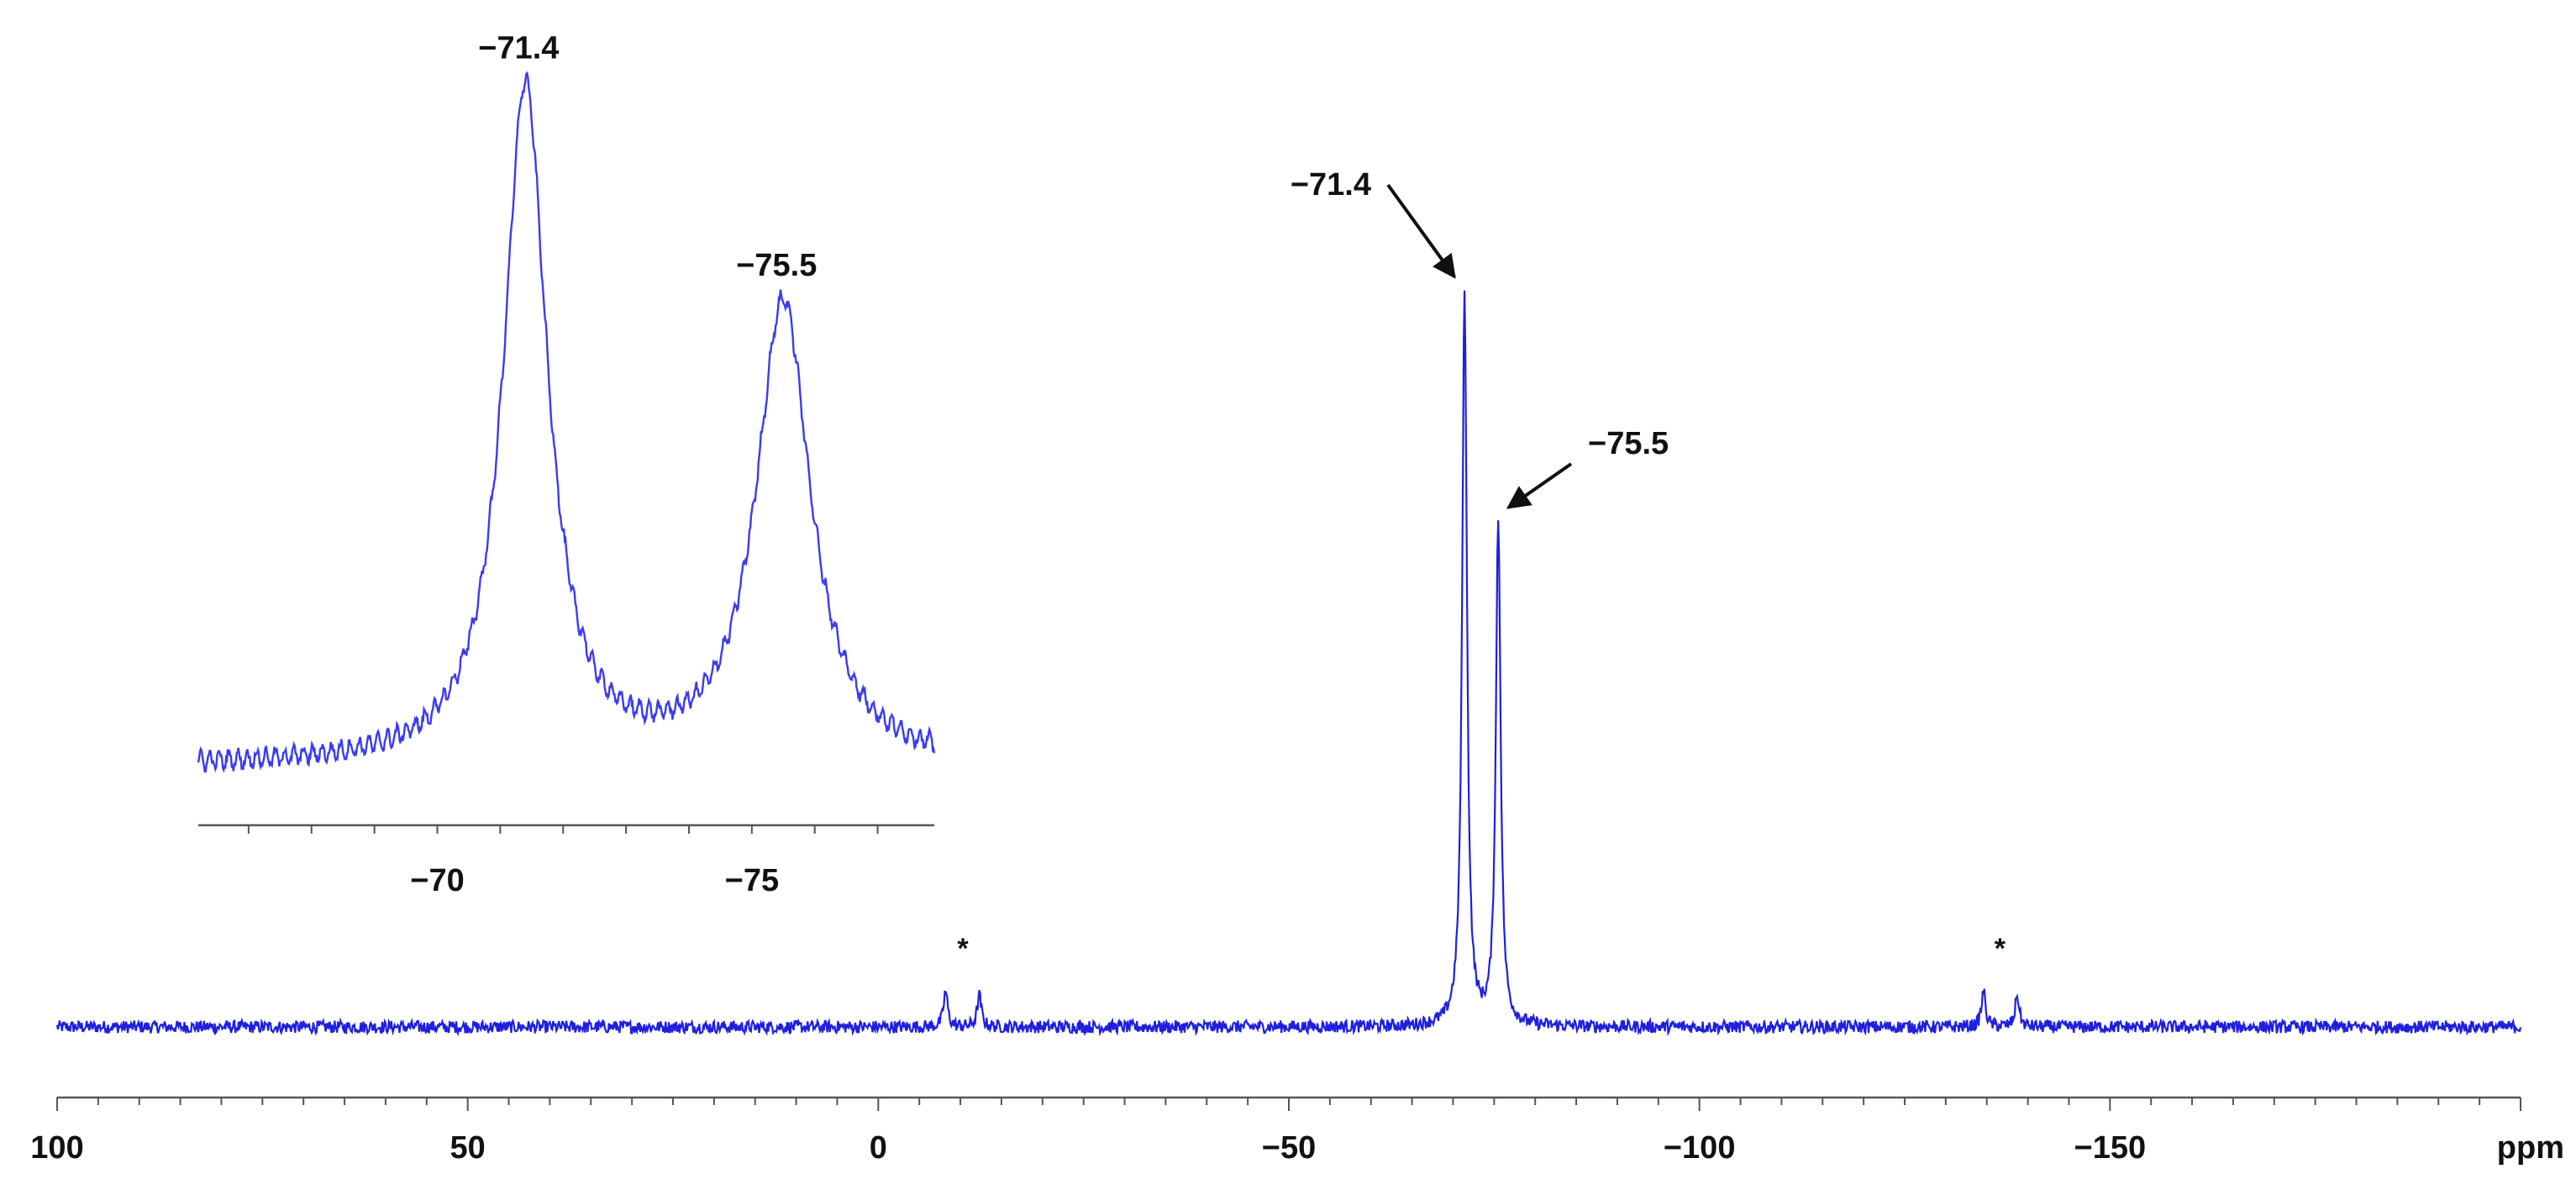 This screenshot has width=2576, height=1195. I want to click on inset-annotations: −71.4 −75.5, so click(647, 156).